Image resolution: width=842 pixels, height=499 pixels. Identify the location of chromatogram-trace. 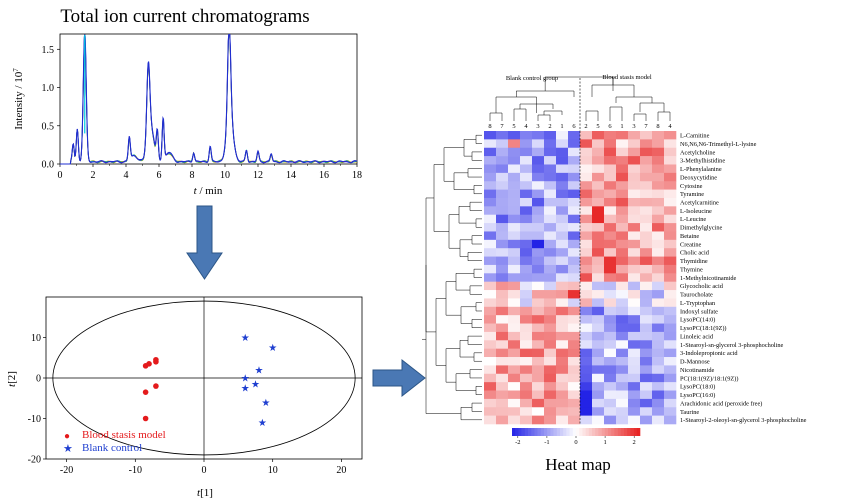
(209, 99).